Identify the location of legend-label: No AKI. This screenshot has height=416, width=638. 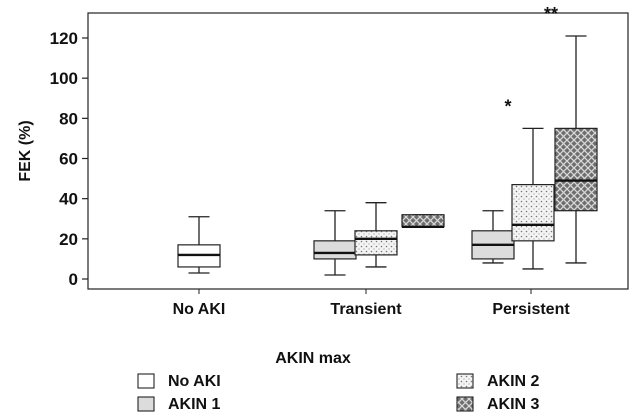
(194, 381).